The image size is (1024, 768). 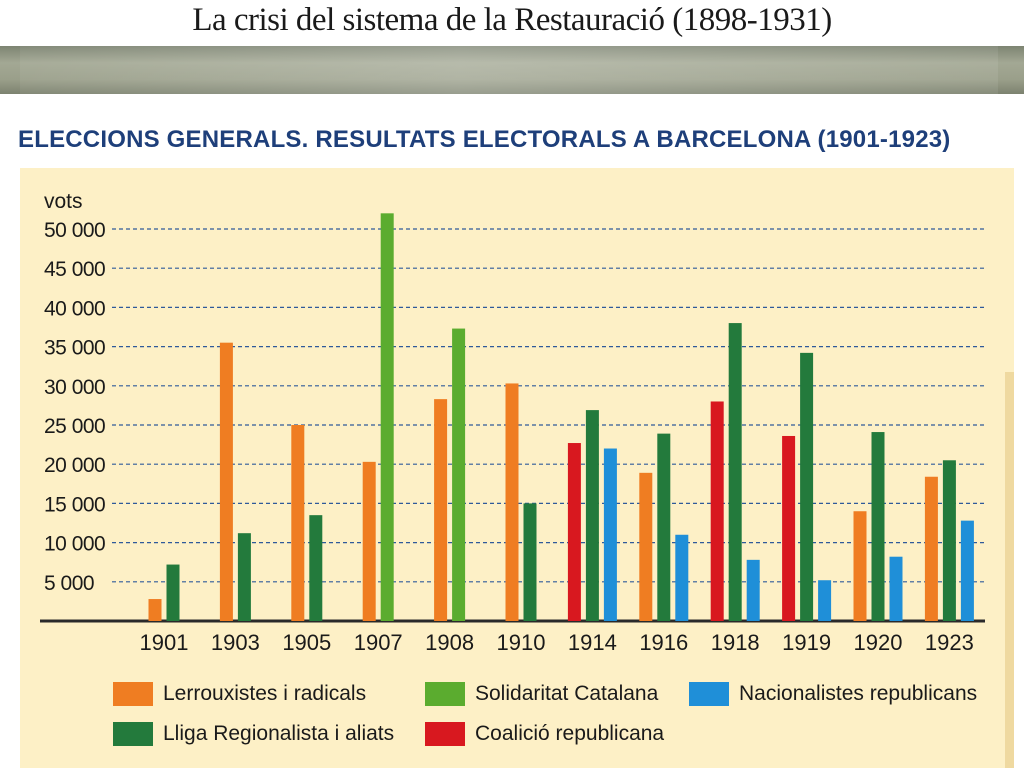 What do you see at coordinates (133, 694) in the screenshot?
I see `legend-swatch-lerrouxistes` at bounding box center [133, 694].